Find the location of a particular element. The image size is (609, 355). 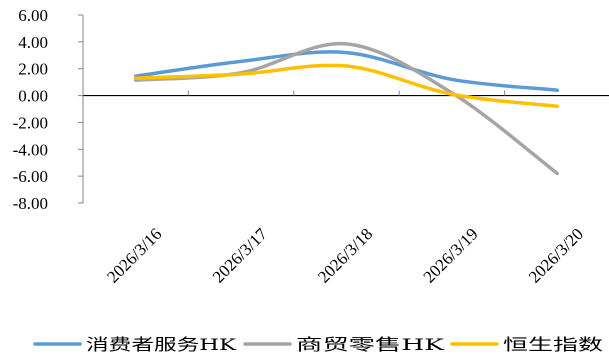

legend-label: 消费者服务HK is located at coordinates (161, 344).